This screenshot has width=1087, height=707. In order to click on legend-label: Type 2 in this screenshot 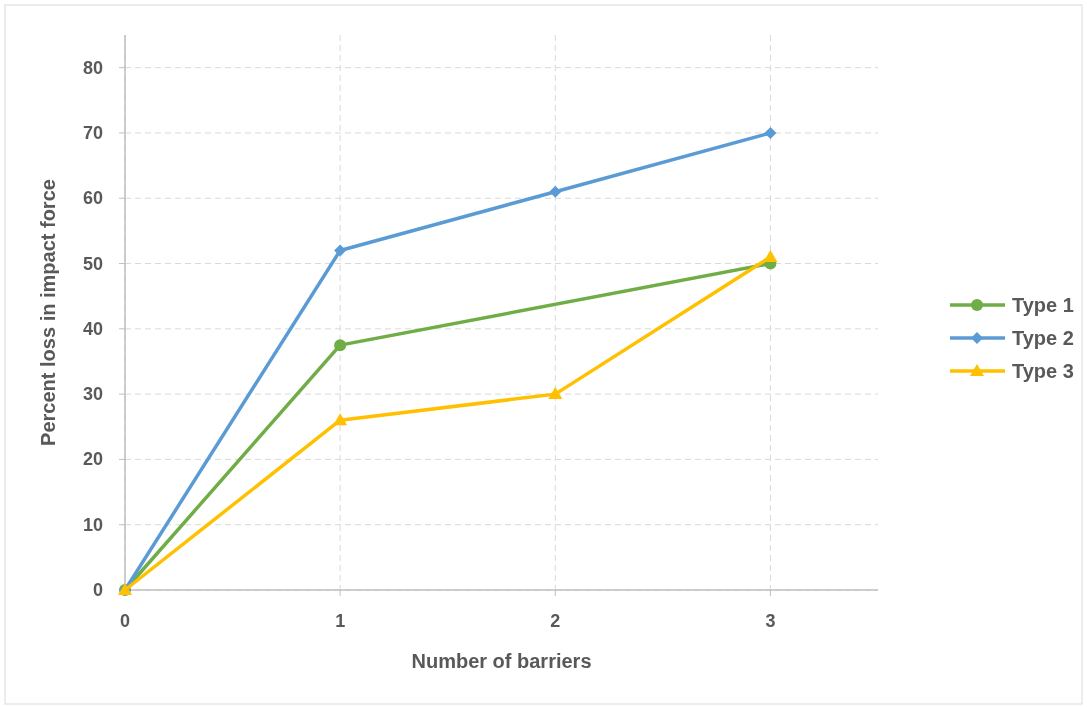, I will do `click(1043, 338)`.